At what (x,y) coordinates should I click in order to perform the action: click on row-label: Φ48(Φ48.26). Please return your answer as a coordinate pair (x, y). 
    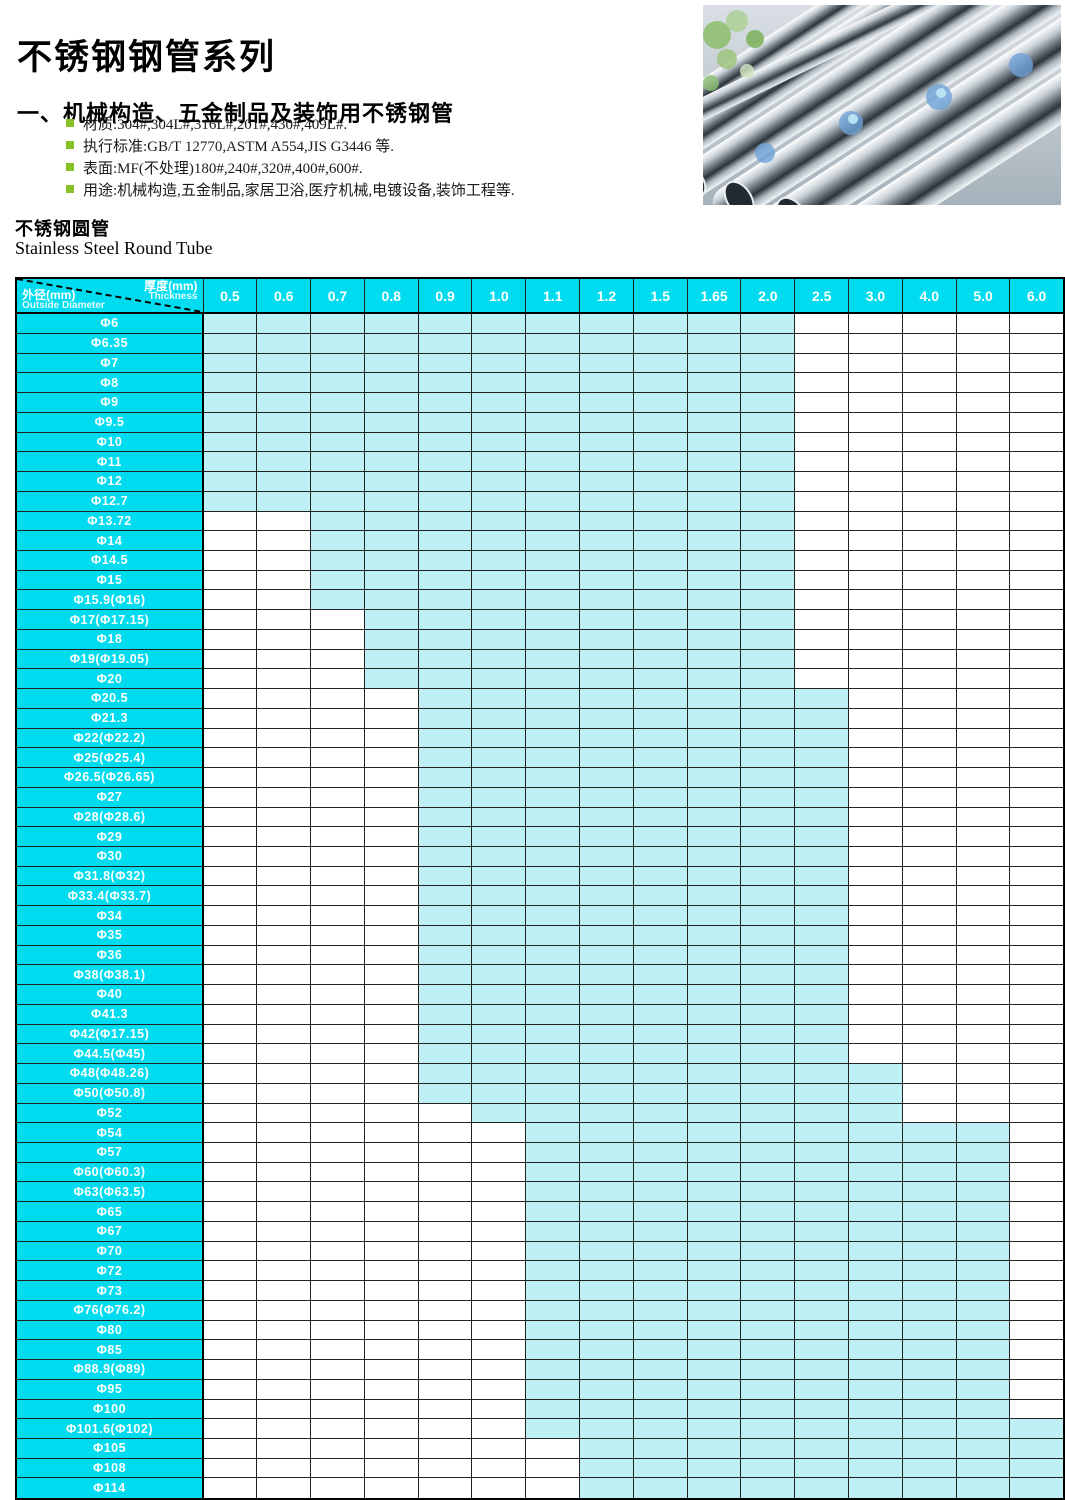
    Looking at the image, I should click on (109, 1073).